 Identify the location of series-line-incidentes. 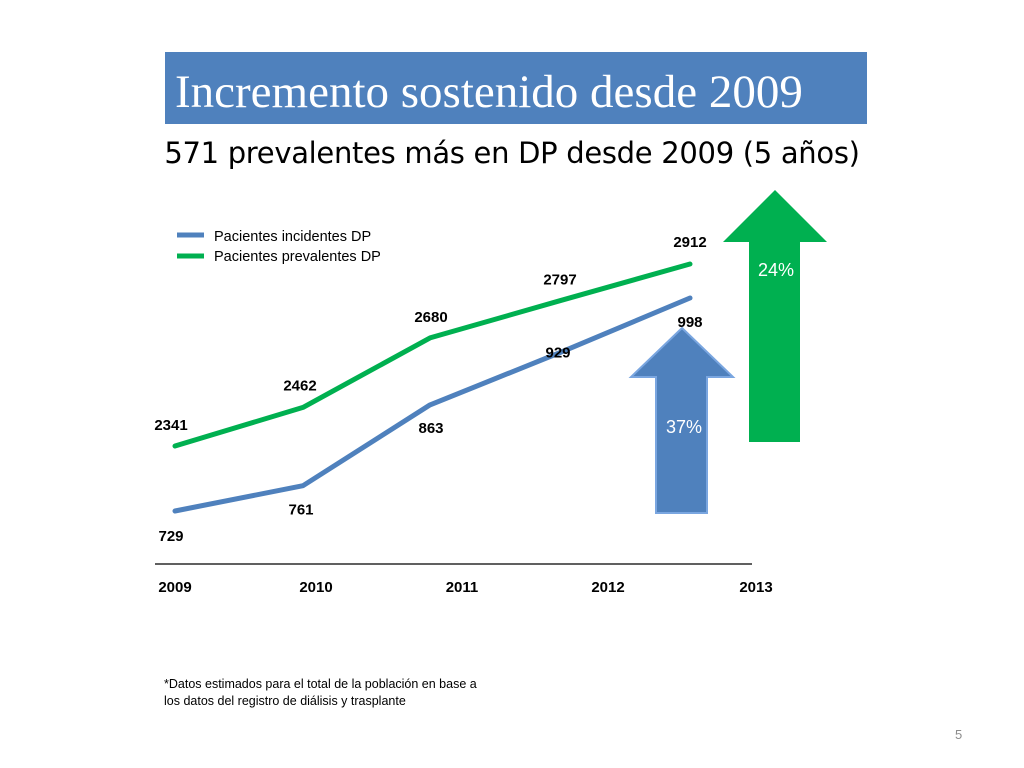
(432, 404).